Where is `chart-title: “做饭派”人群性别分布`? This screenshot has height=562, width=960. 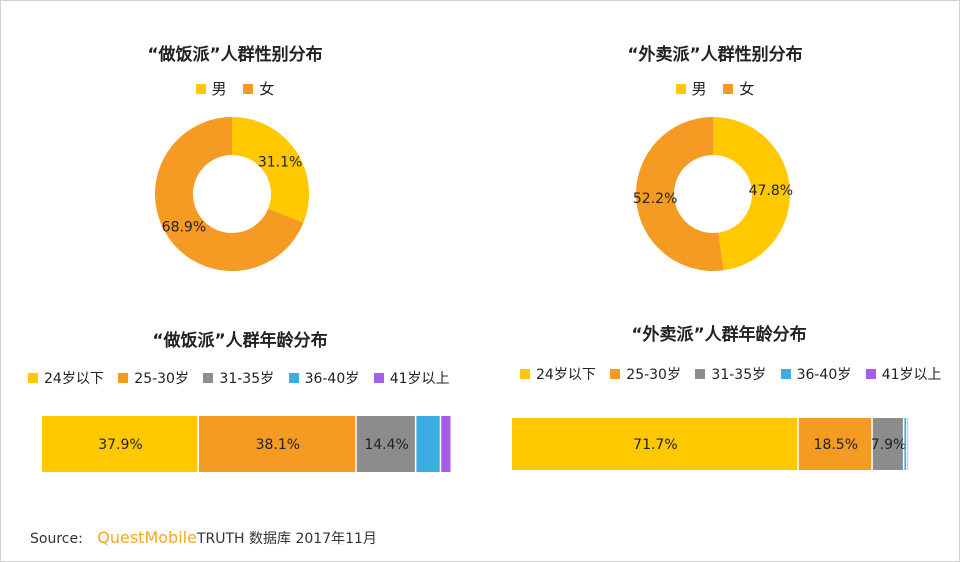 chart-title: “做饭派”人群性别分布 is located at coordinates (235, 55).